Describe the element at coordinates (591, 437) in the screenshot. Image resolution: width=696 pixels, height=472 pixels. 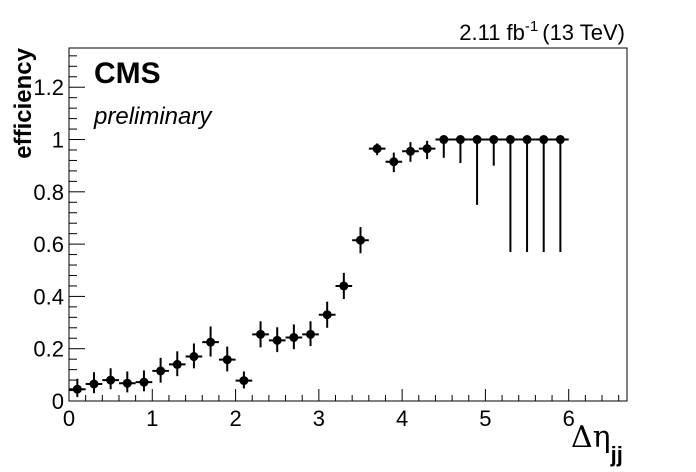
I see `x-axis-label-symbol: Δη` at that location.